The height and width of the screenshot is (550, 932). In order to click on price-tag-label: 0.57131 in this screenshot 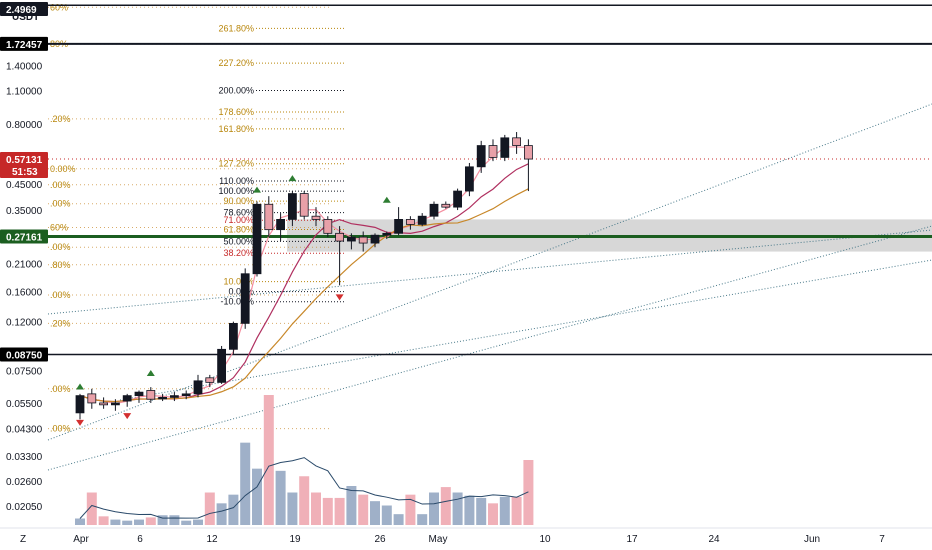, I will do `click(24, 160)`.